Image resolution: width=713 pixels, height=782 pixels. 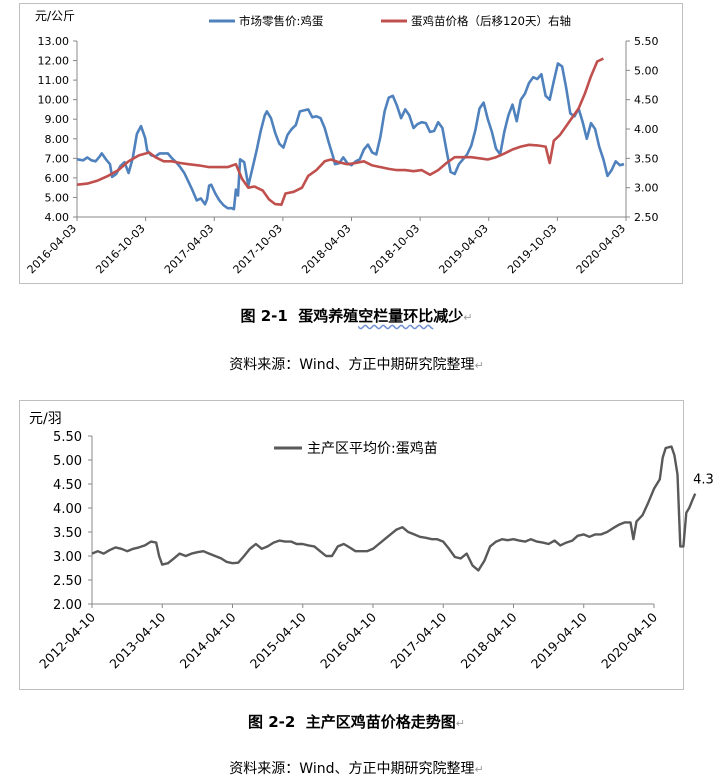 I want to click on x-tick-label: 2020-04-10, so click(x=629, y=640).